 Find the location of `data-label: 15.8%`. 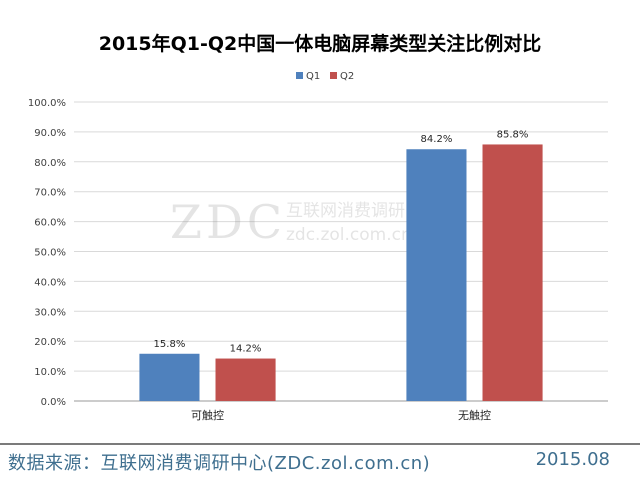

data-label: 15.8% is located at coordinates (170, 344).